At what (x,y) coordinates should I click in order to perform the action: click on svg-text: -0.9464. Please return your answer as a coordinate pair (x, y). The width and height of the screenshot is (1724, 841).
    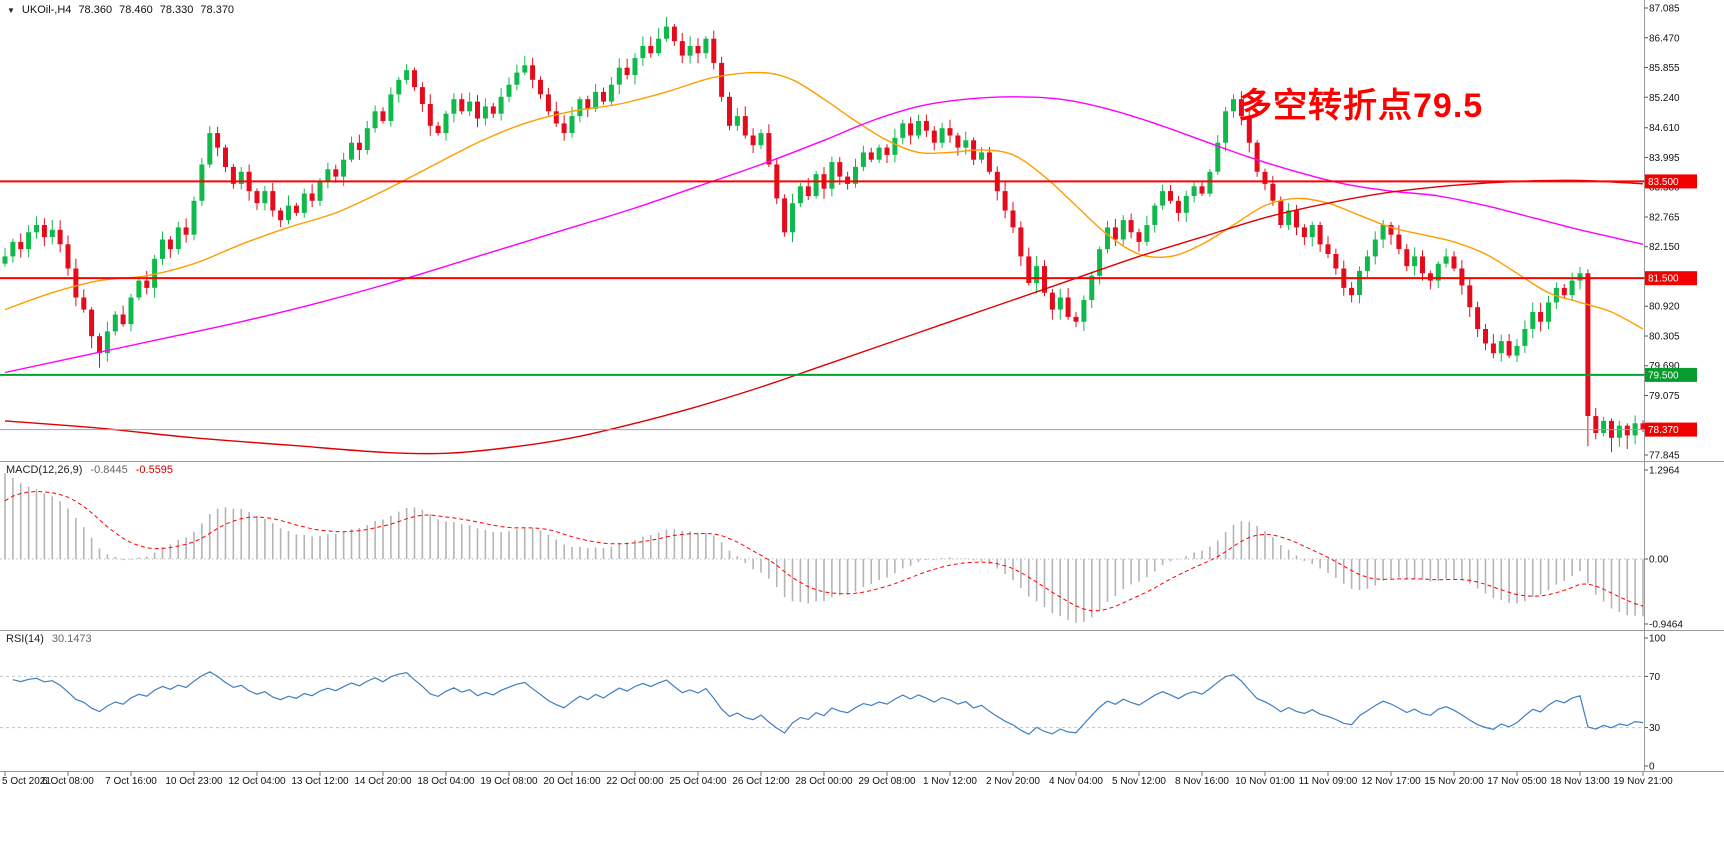
    Looking at the image, I should click on (1666, 625).